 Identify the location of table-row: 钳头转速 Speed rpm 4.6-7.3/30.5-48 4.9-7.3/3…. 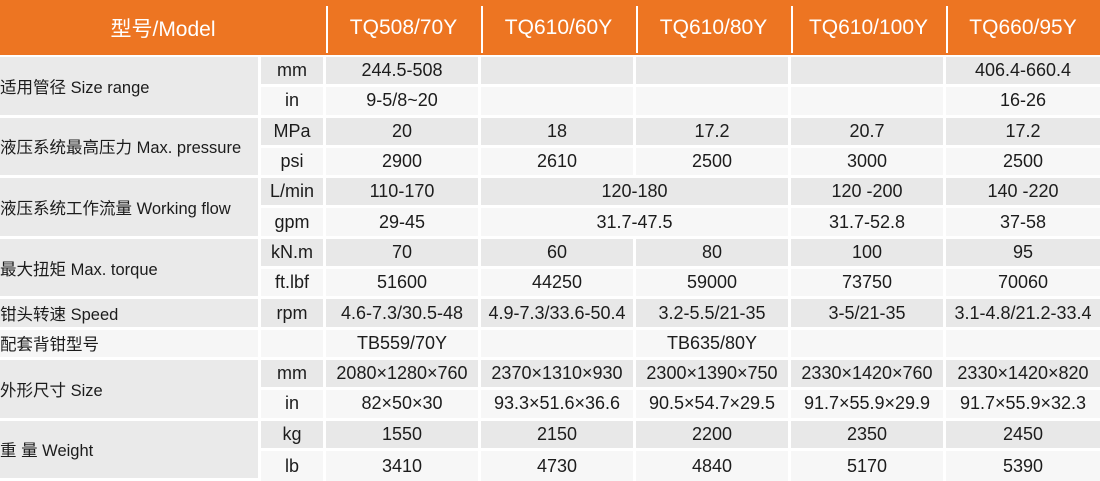
(550, 314).